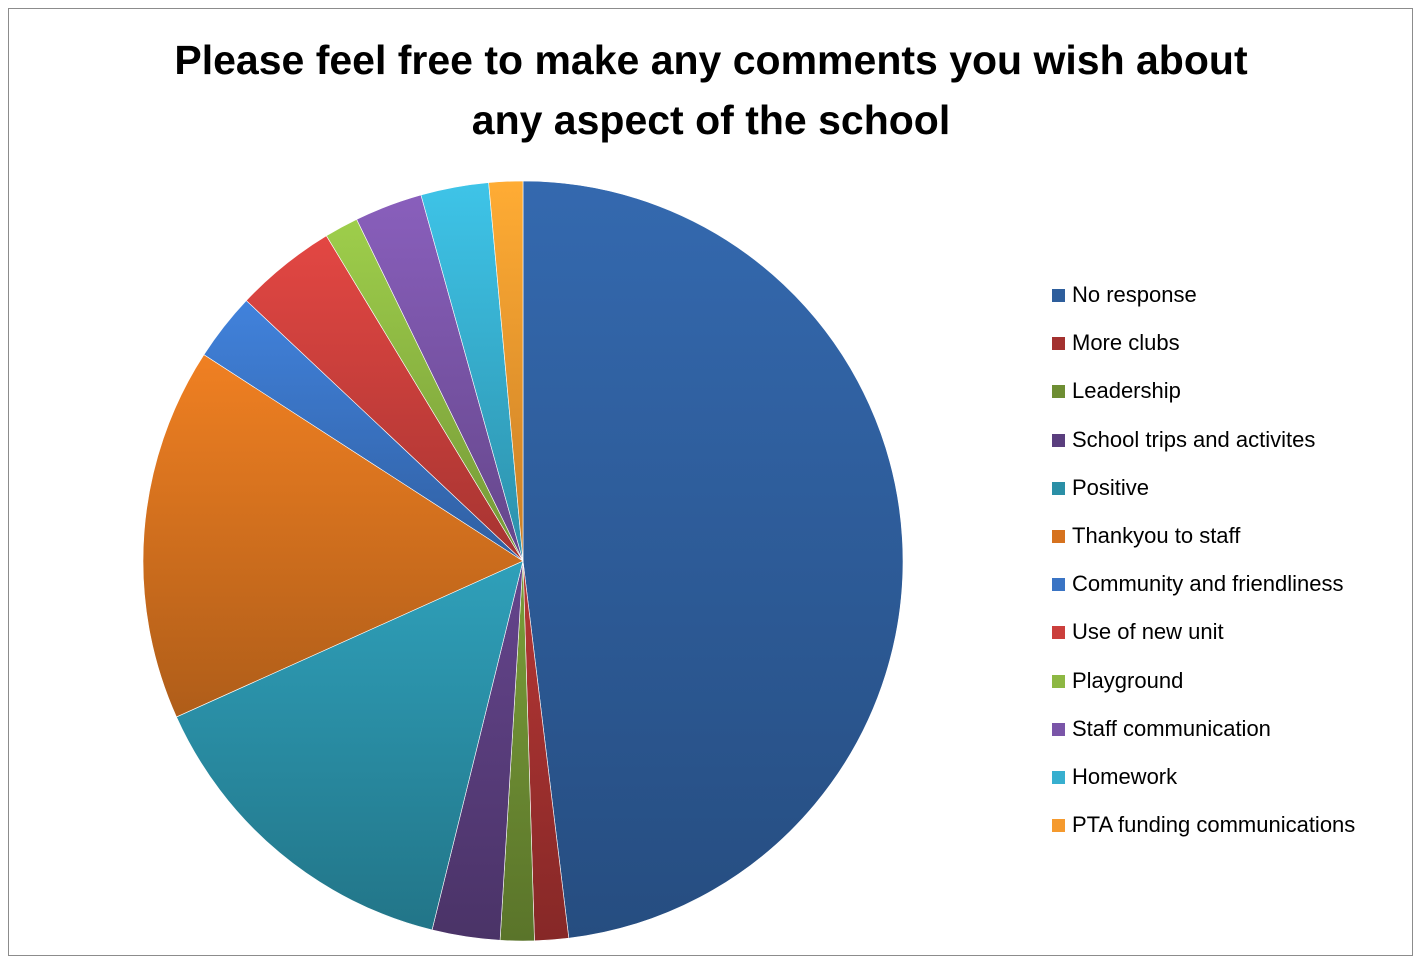 This screenshot has width=1422, height=965. I want to click on legend-label: Homework, so click(1125, 776).